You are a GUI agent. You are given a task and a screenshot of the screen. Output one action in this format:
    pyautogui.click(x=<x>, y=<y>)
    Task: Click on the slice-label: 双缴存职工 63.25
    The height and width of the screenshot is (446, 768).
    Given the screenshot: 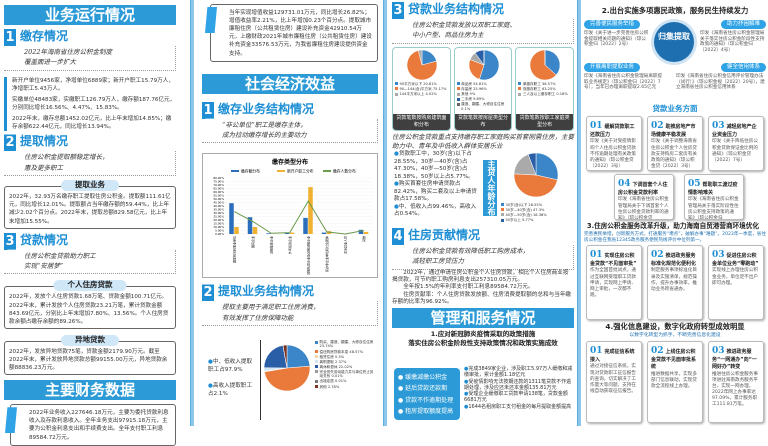 What is the action you would take?
    pyautogui.click(x=539, y=89)
    